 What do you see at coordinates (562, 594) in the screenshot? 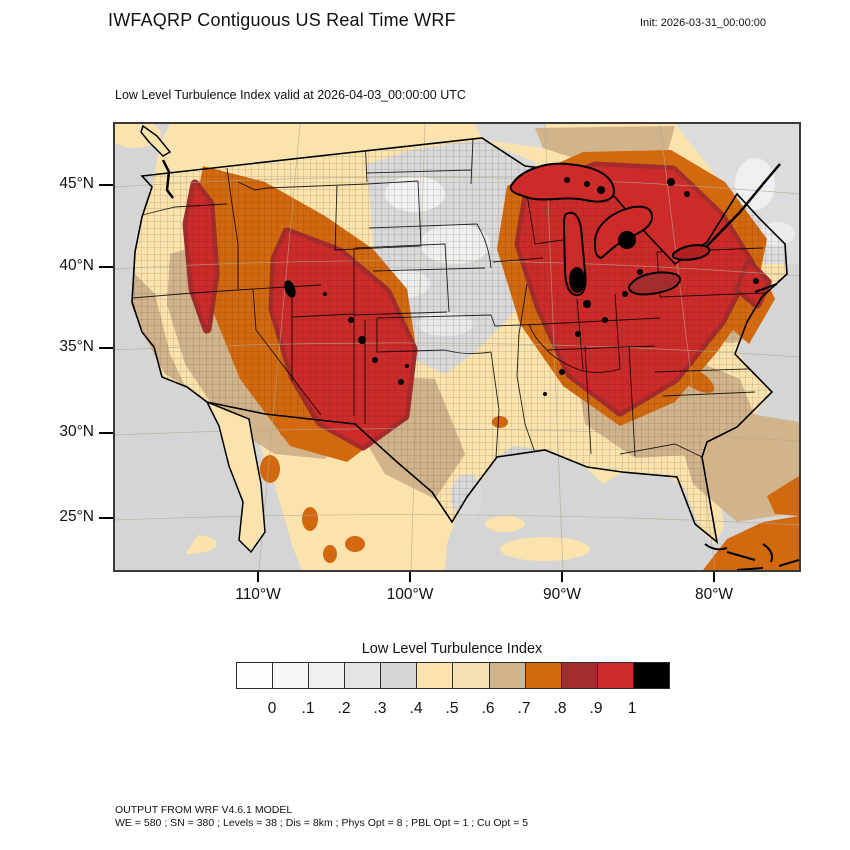
I see `x-axis-label-90w: 90°W` at bounding box center [562, 594].